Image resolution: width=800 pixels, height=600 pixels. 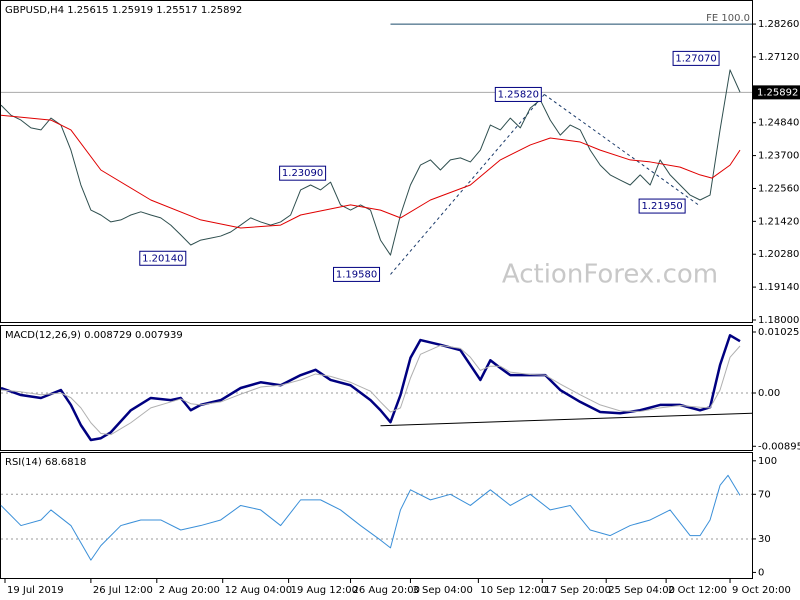 I want to click on y-tick-label: 1.23700, so click(x=778, y=156).